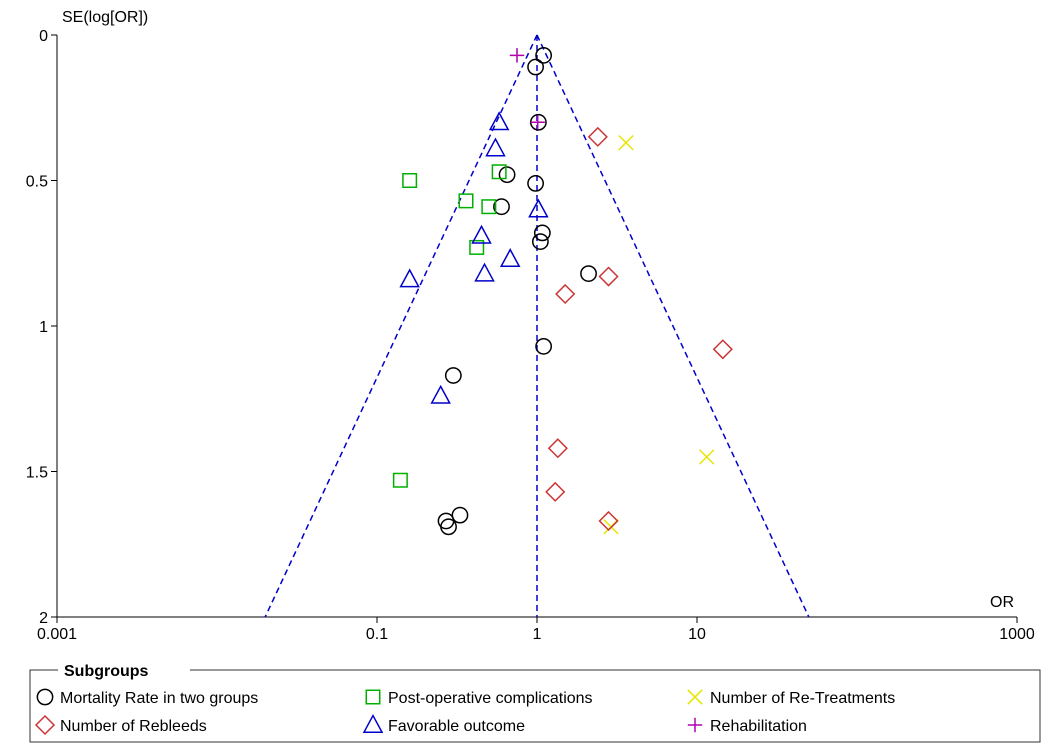 This screenshot has width=1055, height=752. I want to click on legend-item: Mortality Rate in two groups, so click(147, 697).